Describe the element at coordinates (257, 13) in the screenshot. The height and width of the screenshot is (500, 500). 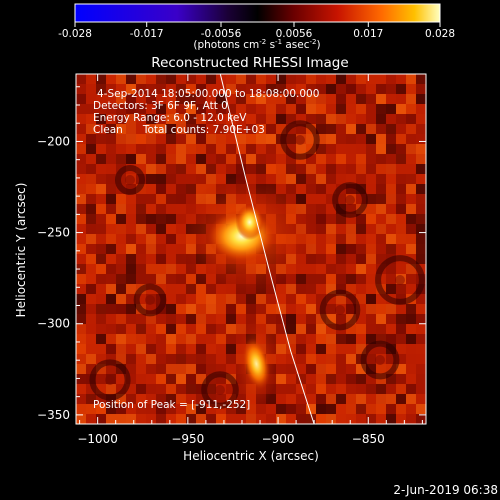
I see `colorbar` at that location.